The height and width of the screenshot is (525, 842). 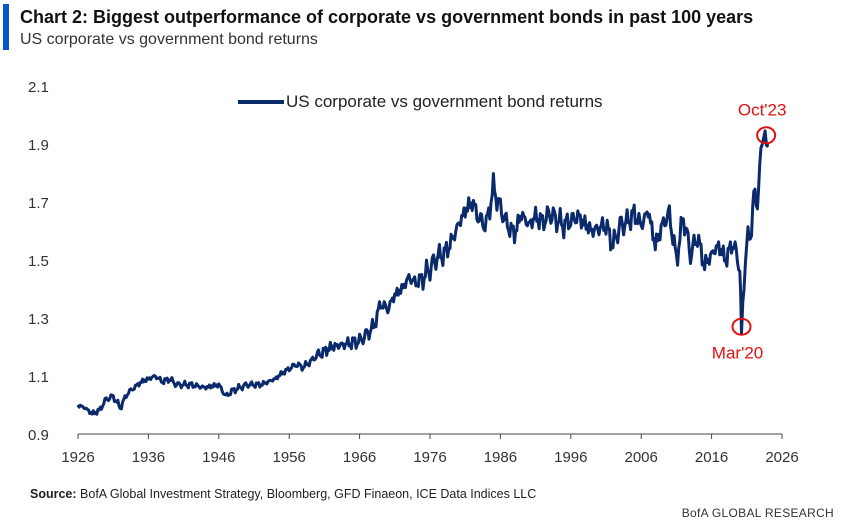 I want to click on y-axis: 2.1 1.9 1.7 1.5 1.3 1.1 0.9, so click(x=38, y=261).